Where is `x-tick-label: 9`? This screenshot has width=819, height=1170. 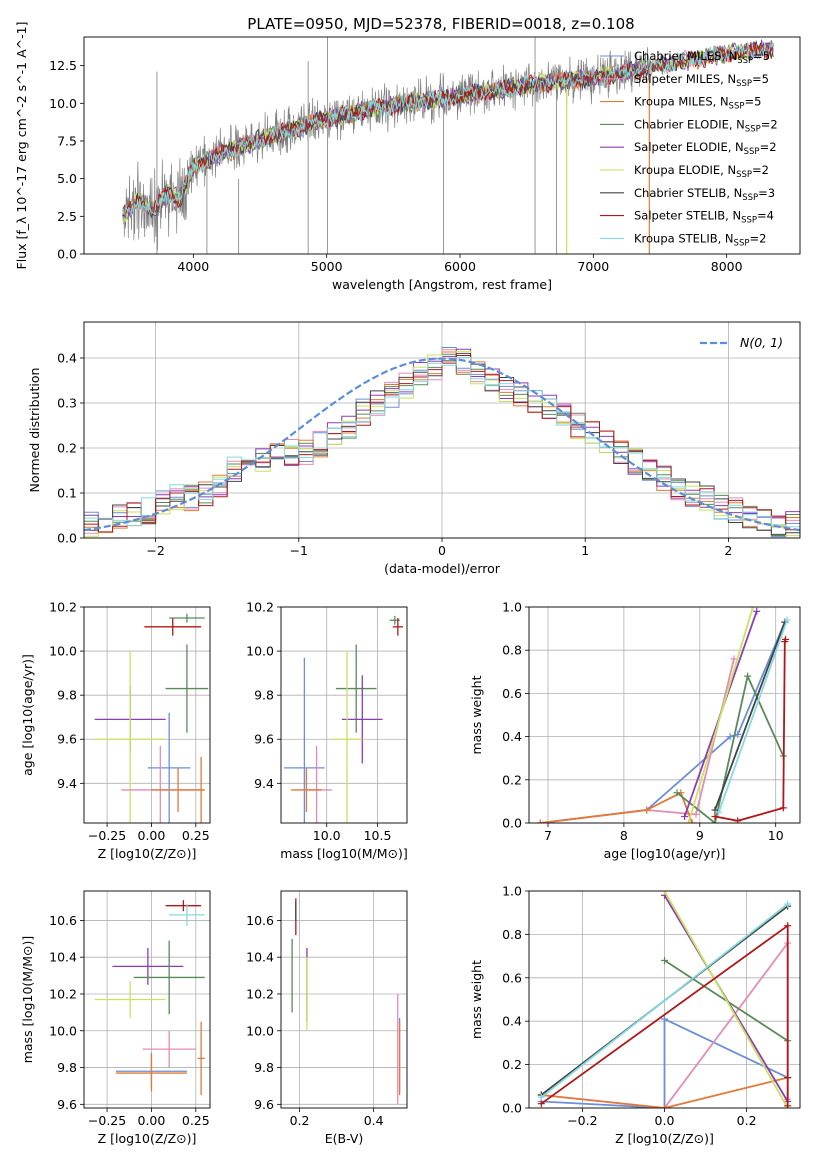 x-tick-label: 9 is located at coordinates (700, 835).